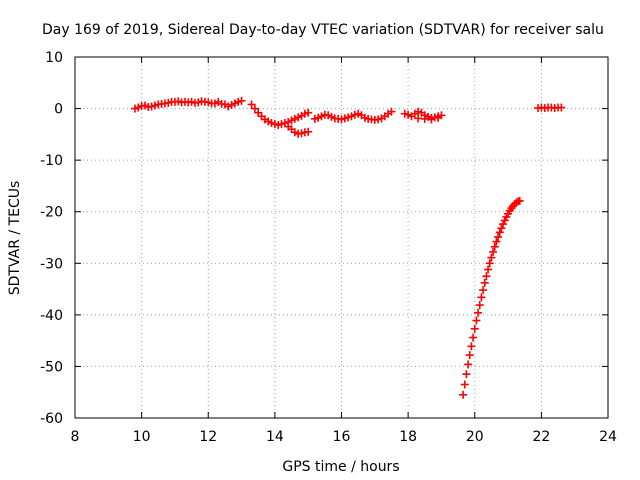 The width and height of the screenshot is (640, 480). What do you see at coordinates (608, 437) in the screenshot?
I see `x-tick-label: 24` at bounding box center [608, 437].